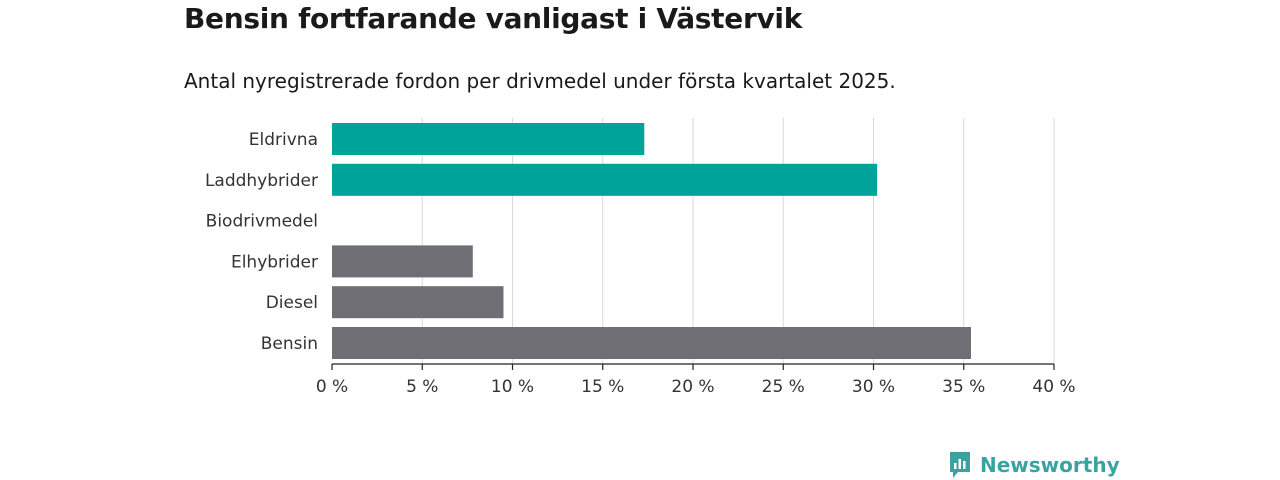 The image size is (1280, 480). Describe the element at coordinates (488, 139) in the screenshot. I see `bar-eldrivna` at that location.